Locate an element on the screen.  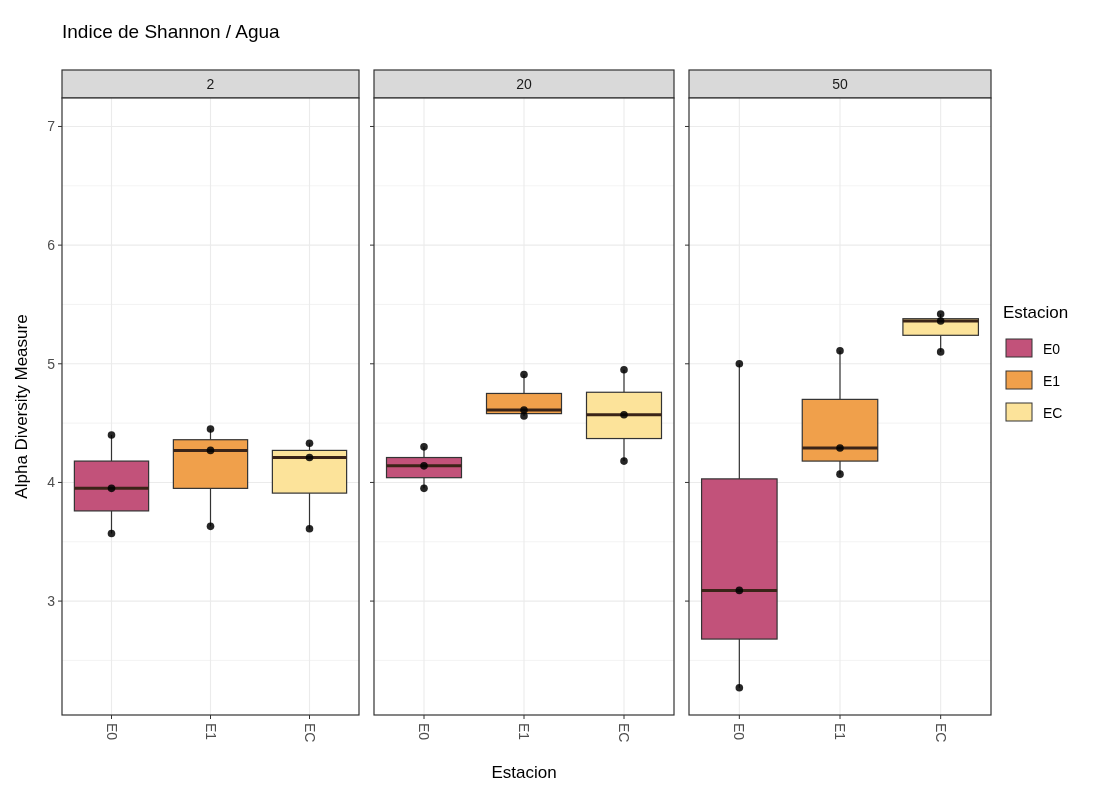
y-tick-label: 7 is located at coordinates (51, 126).